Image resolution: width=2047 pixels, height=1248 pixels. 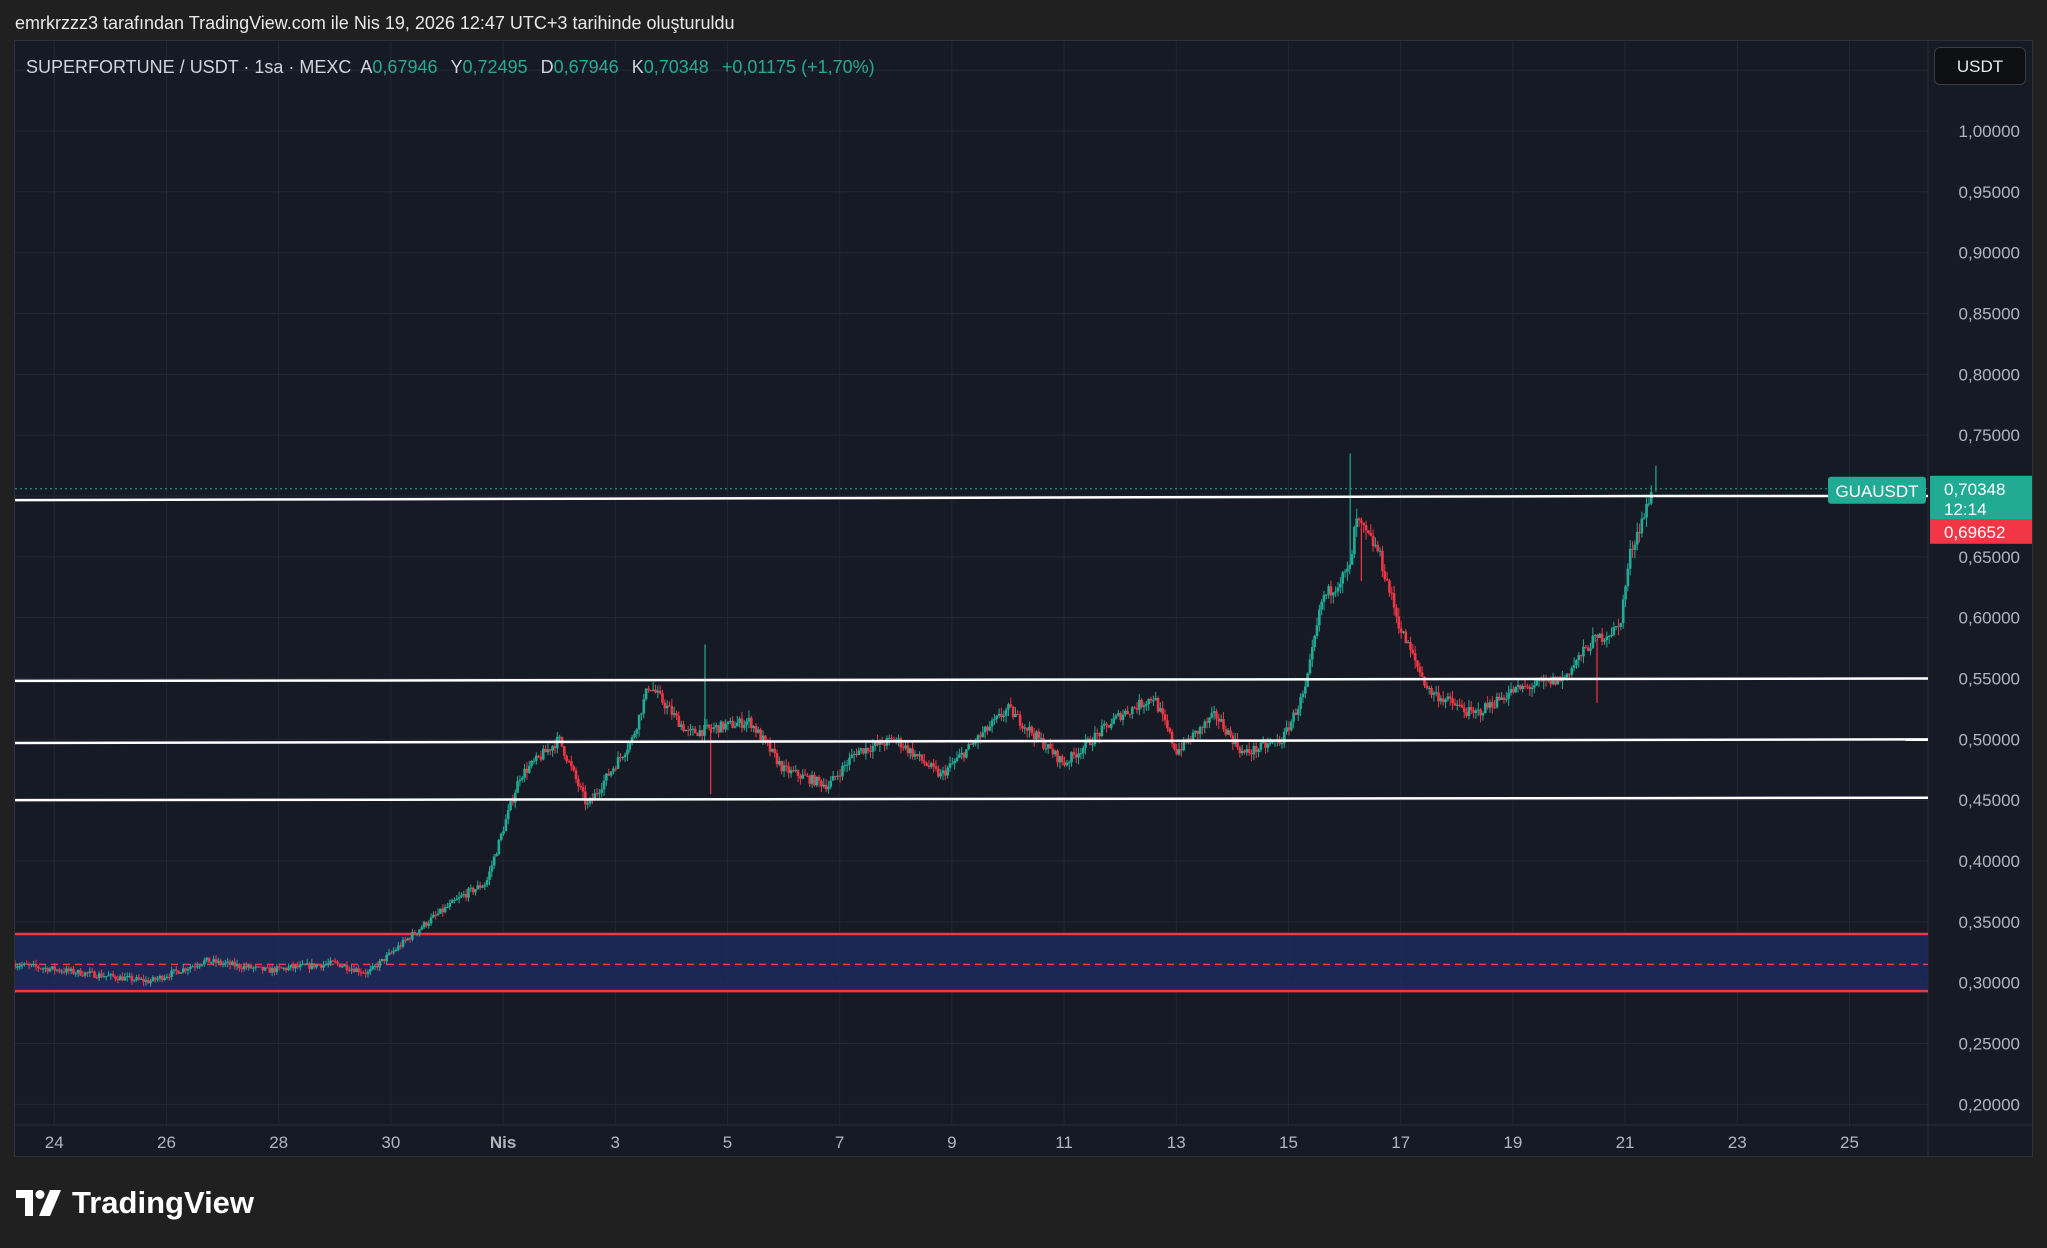 I want to click on time-tick-label: 26, so click(x=166, y=1142).